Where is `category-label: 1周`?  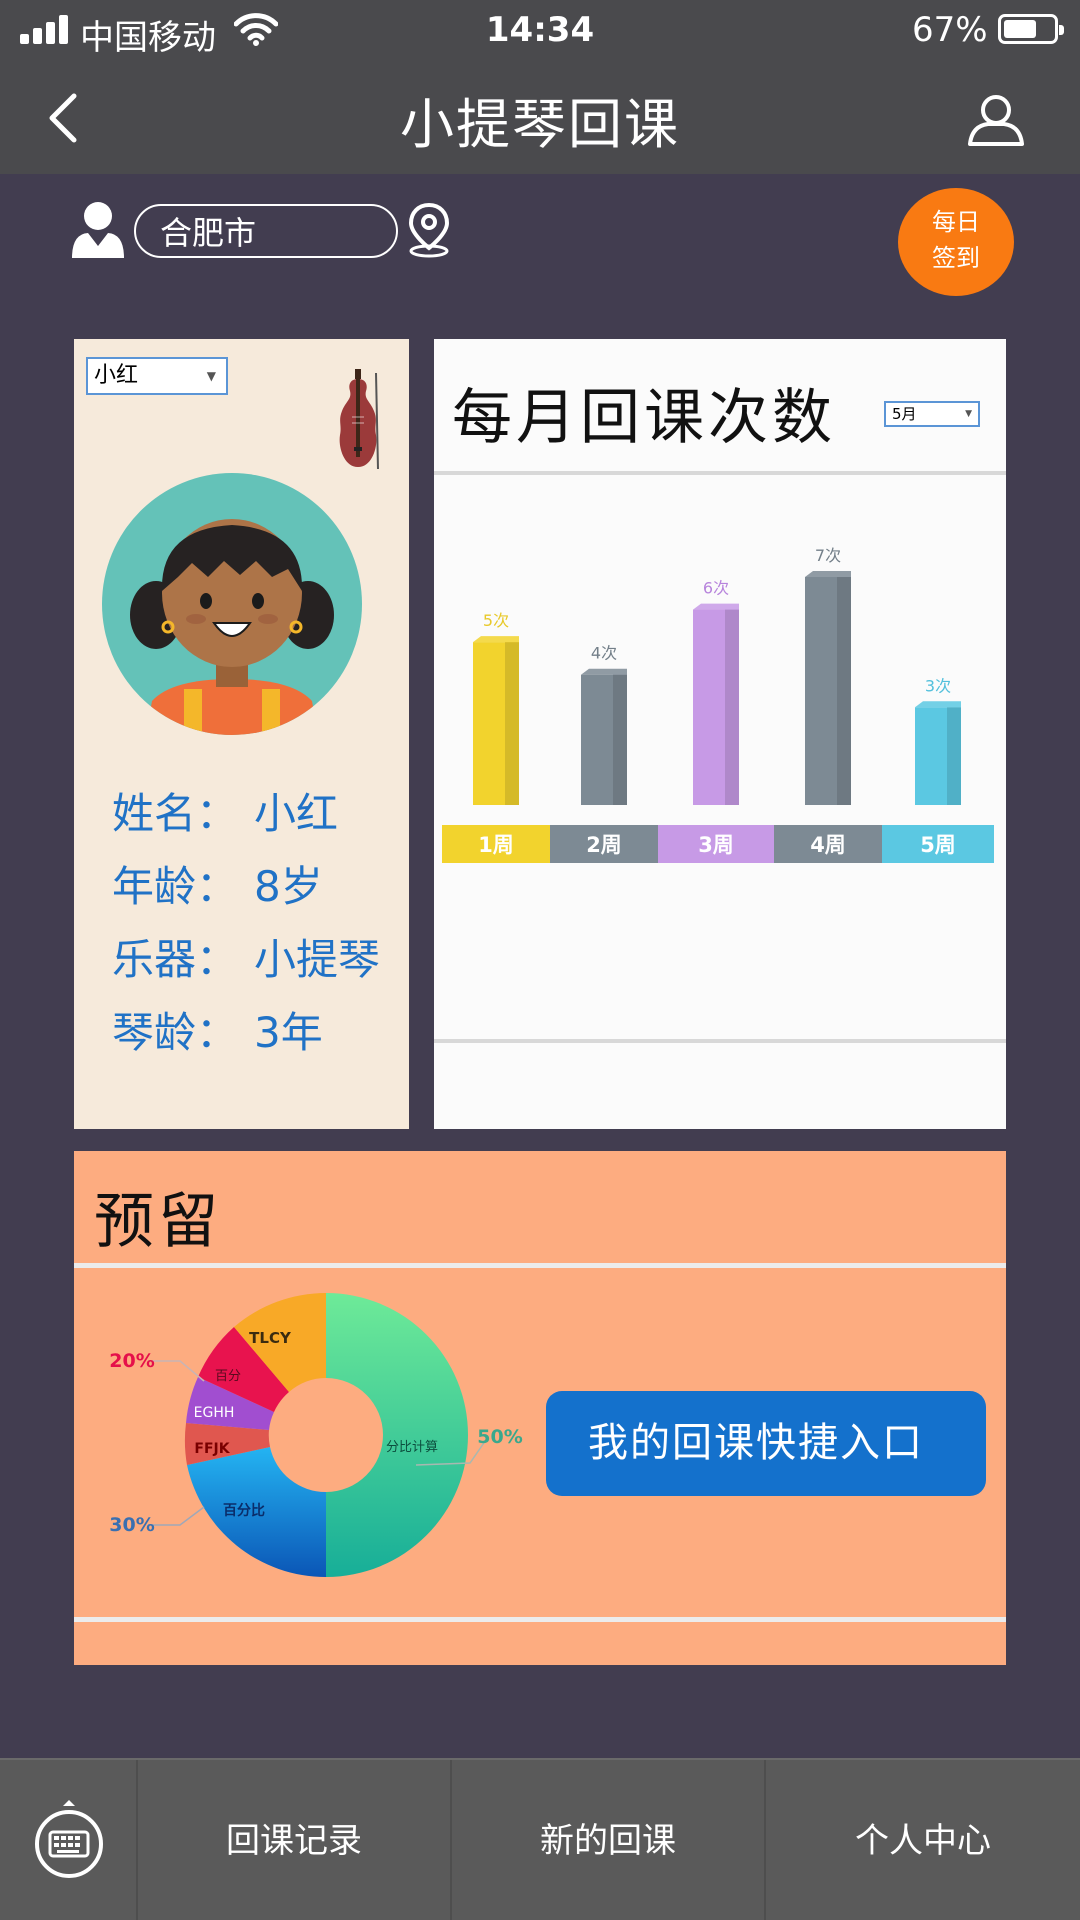
category-label: 1周 is located at coordinates (496, 845).